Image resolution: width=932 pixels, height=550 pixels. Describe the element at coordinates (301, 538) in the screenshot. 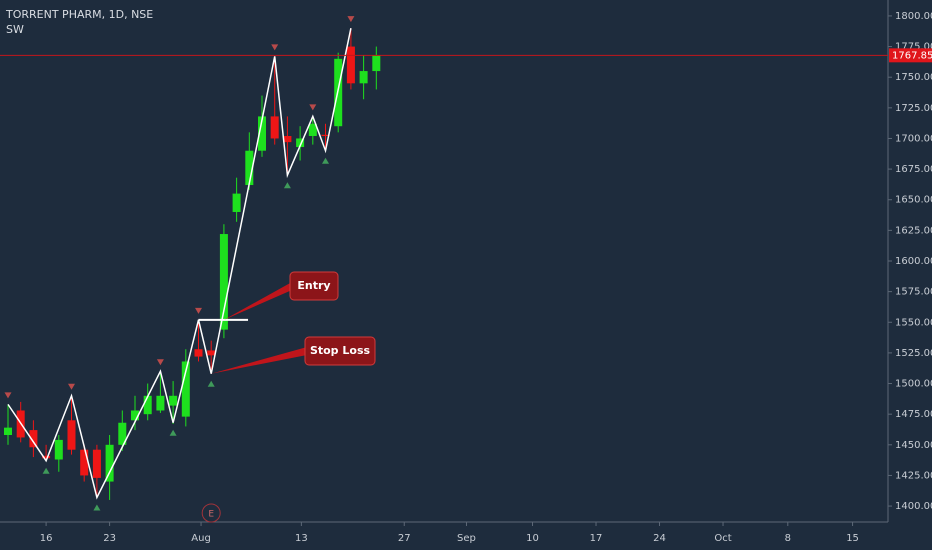

I see `x-tick-label: 13` at that location.